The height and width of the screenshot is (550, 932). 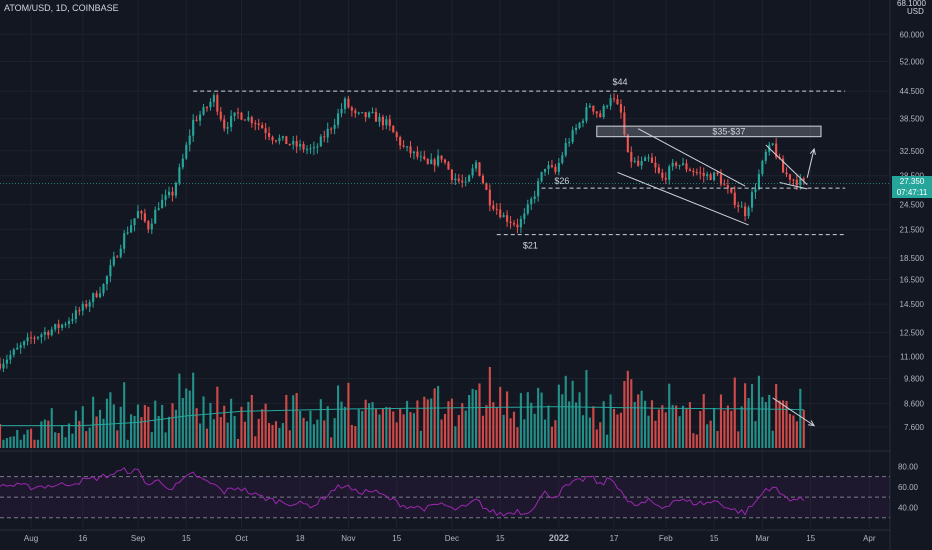 What do you see at coordinates (912, 229) in the screenshot?
I see `price-tick-label: 21.500` at bounding box center [912, 229].